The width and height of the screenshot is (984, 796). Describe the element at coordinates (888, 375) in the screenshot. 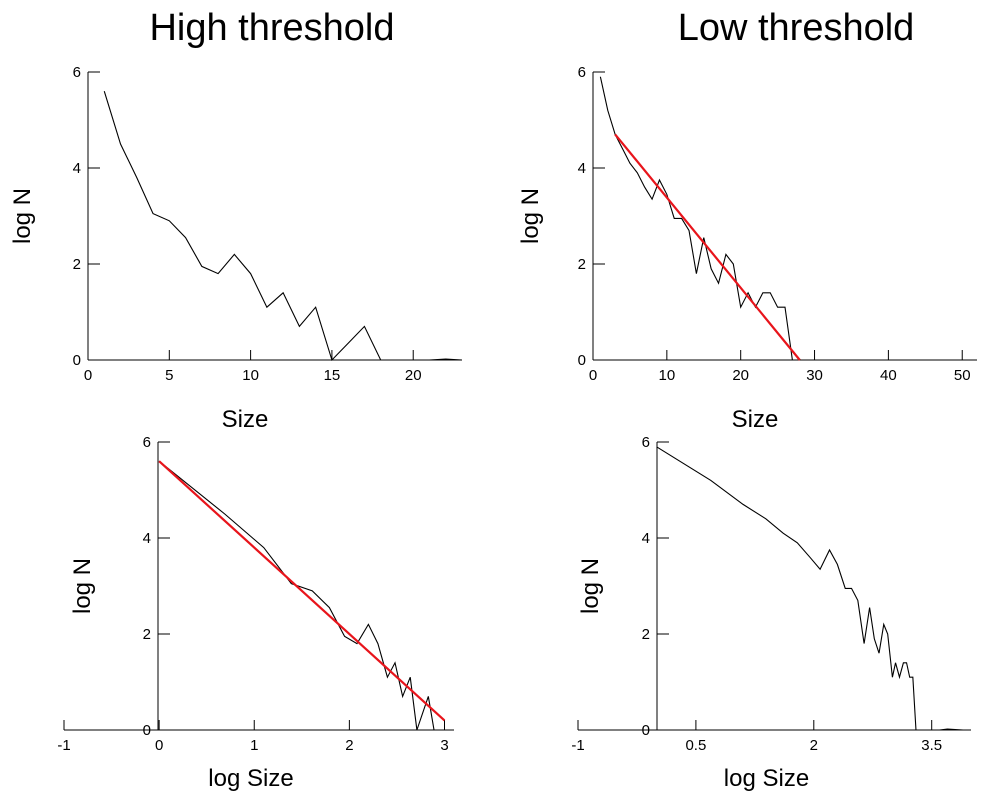

I see `x-tick-label: 40` at that location.